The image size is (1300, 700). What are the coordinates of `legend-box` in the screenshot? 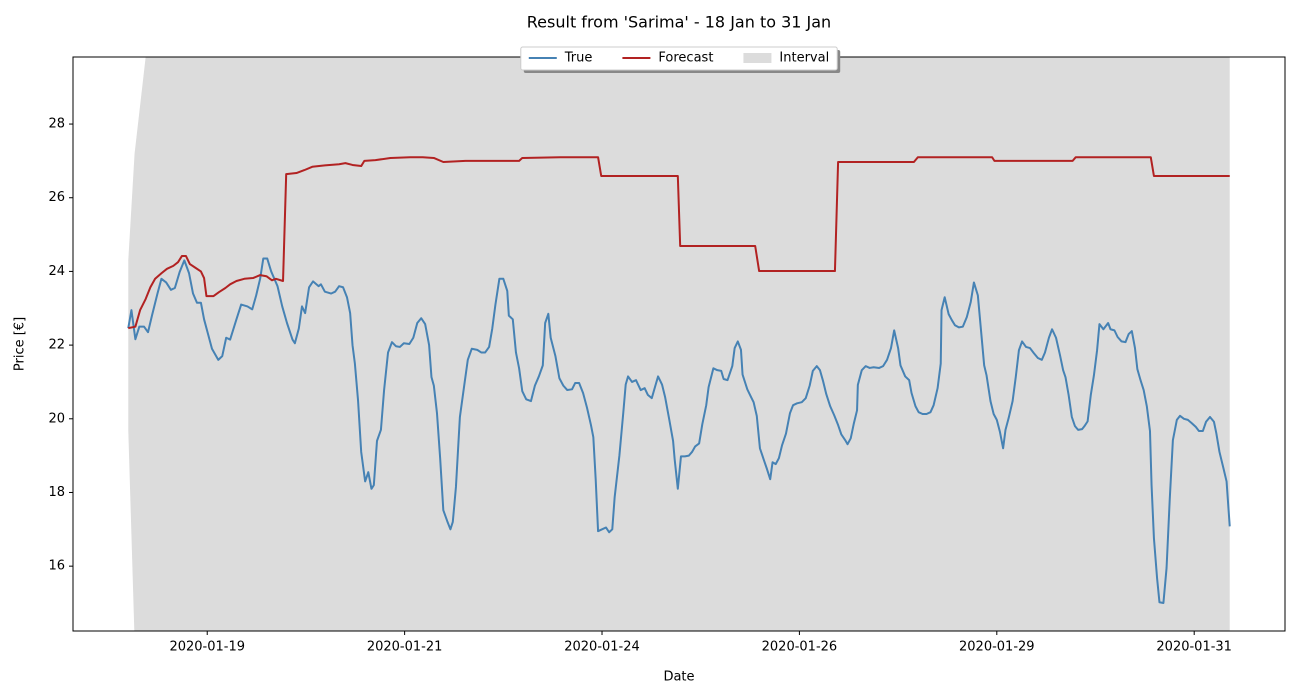 It's located at (679, 58).